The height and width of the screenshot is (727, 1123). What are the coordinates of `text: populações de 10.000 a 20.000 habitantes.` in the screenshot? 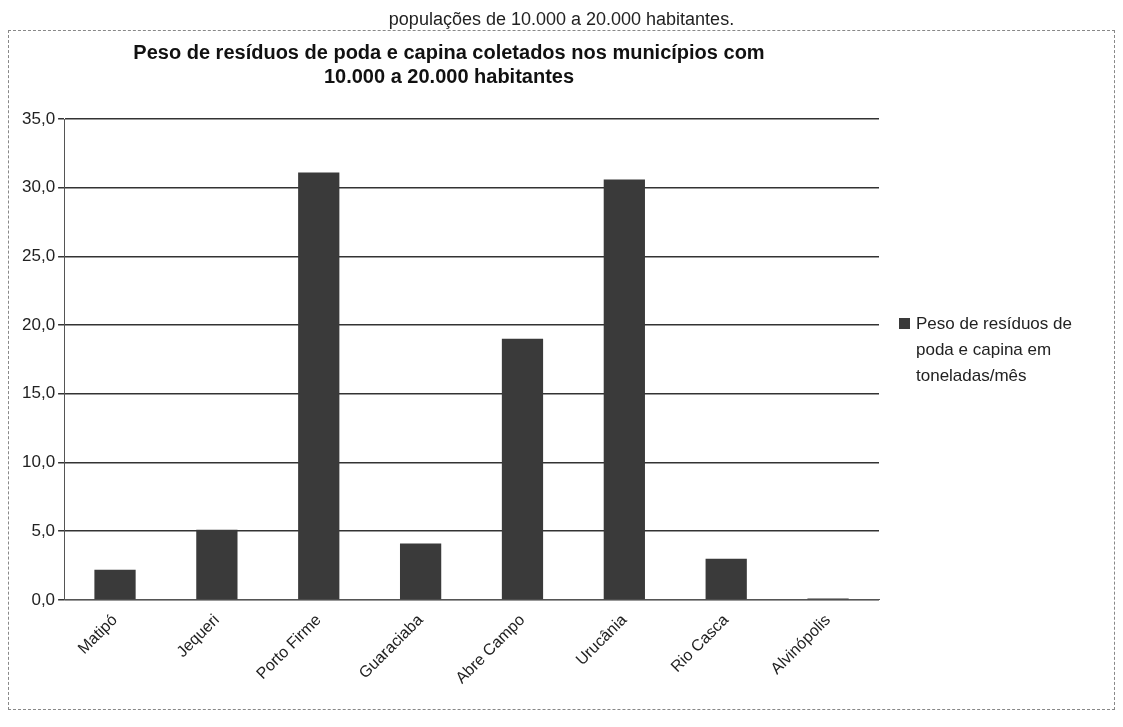 It's located at (561, 19).